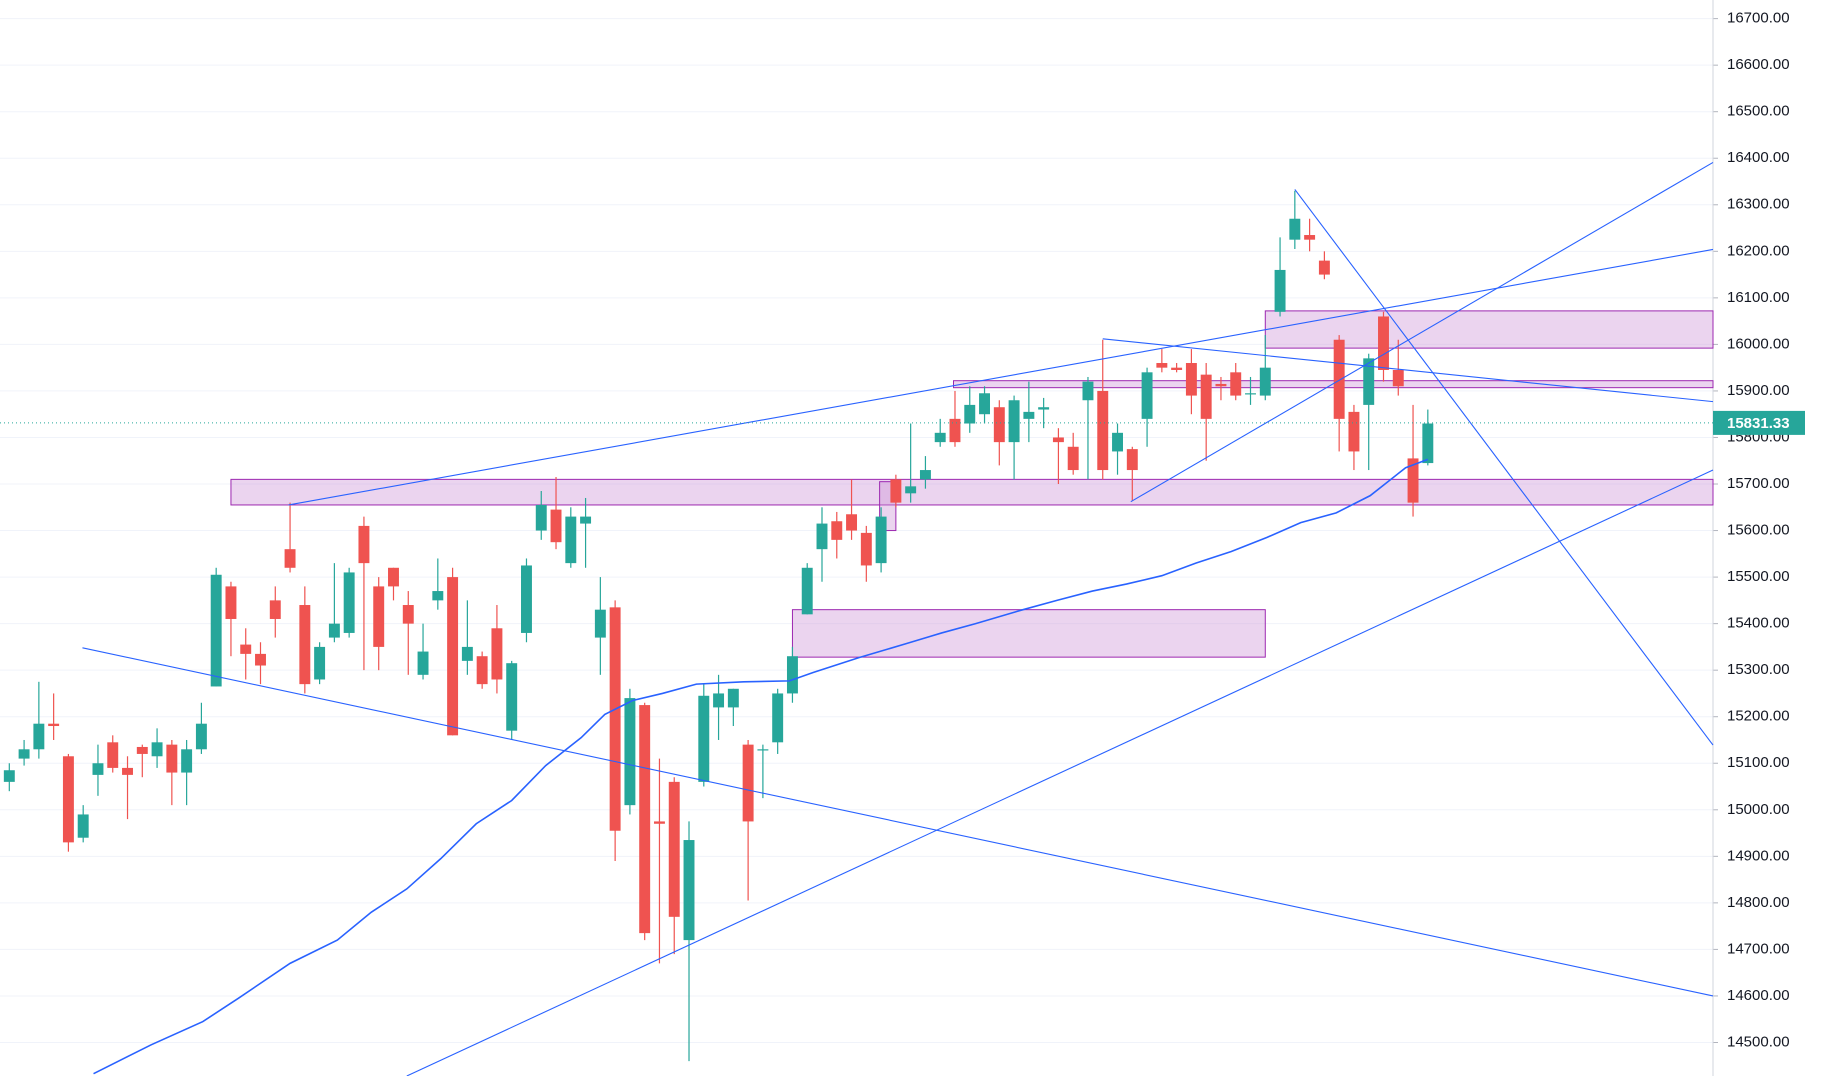 The height and width of the screenshot is (1076, 1821). I want to click on y-tick-label: 16600.00, so click(1758, 64).